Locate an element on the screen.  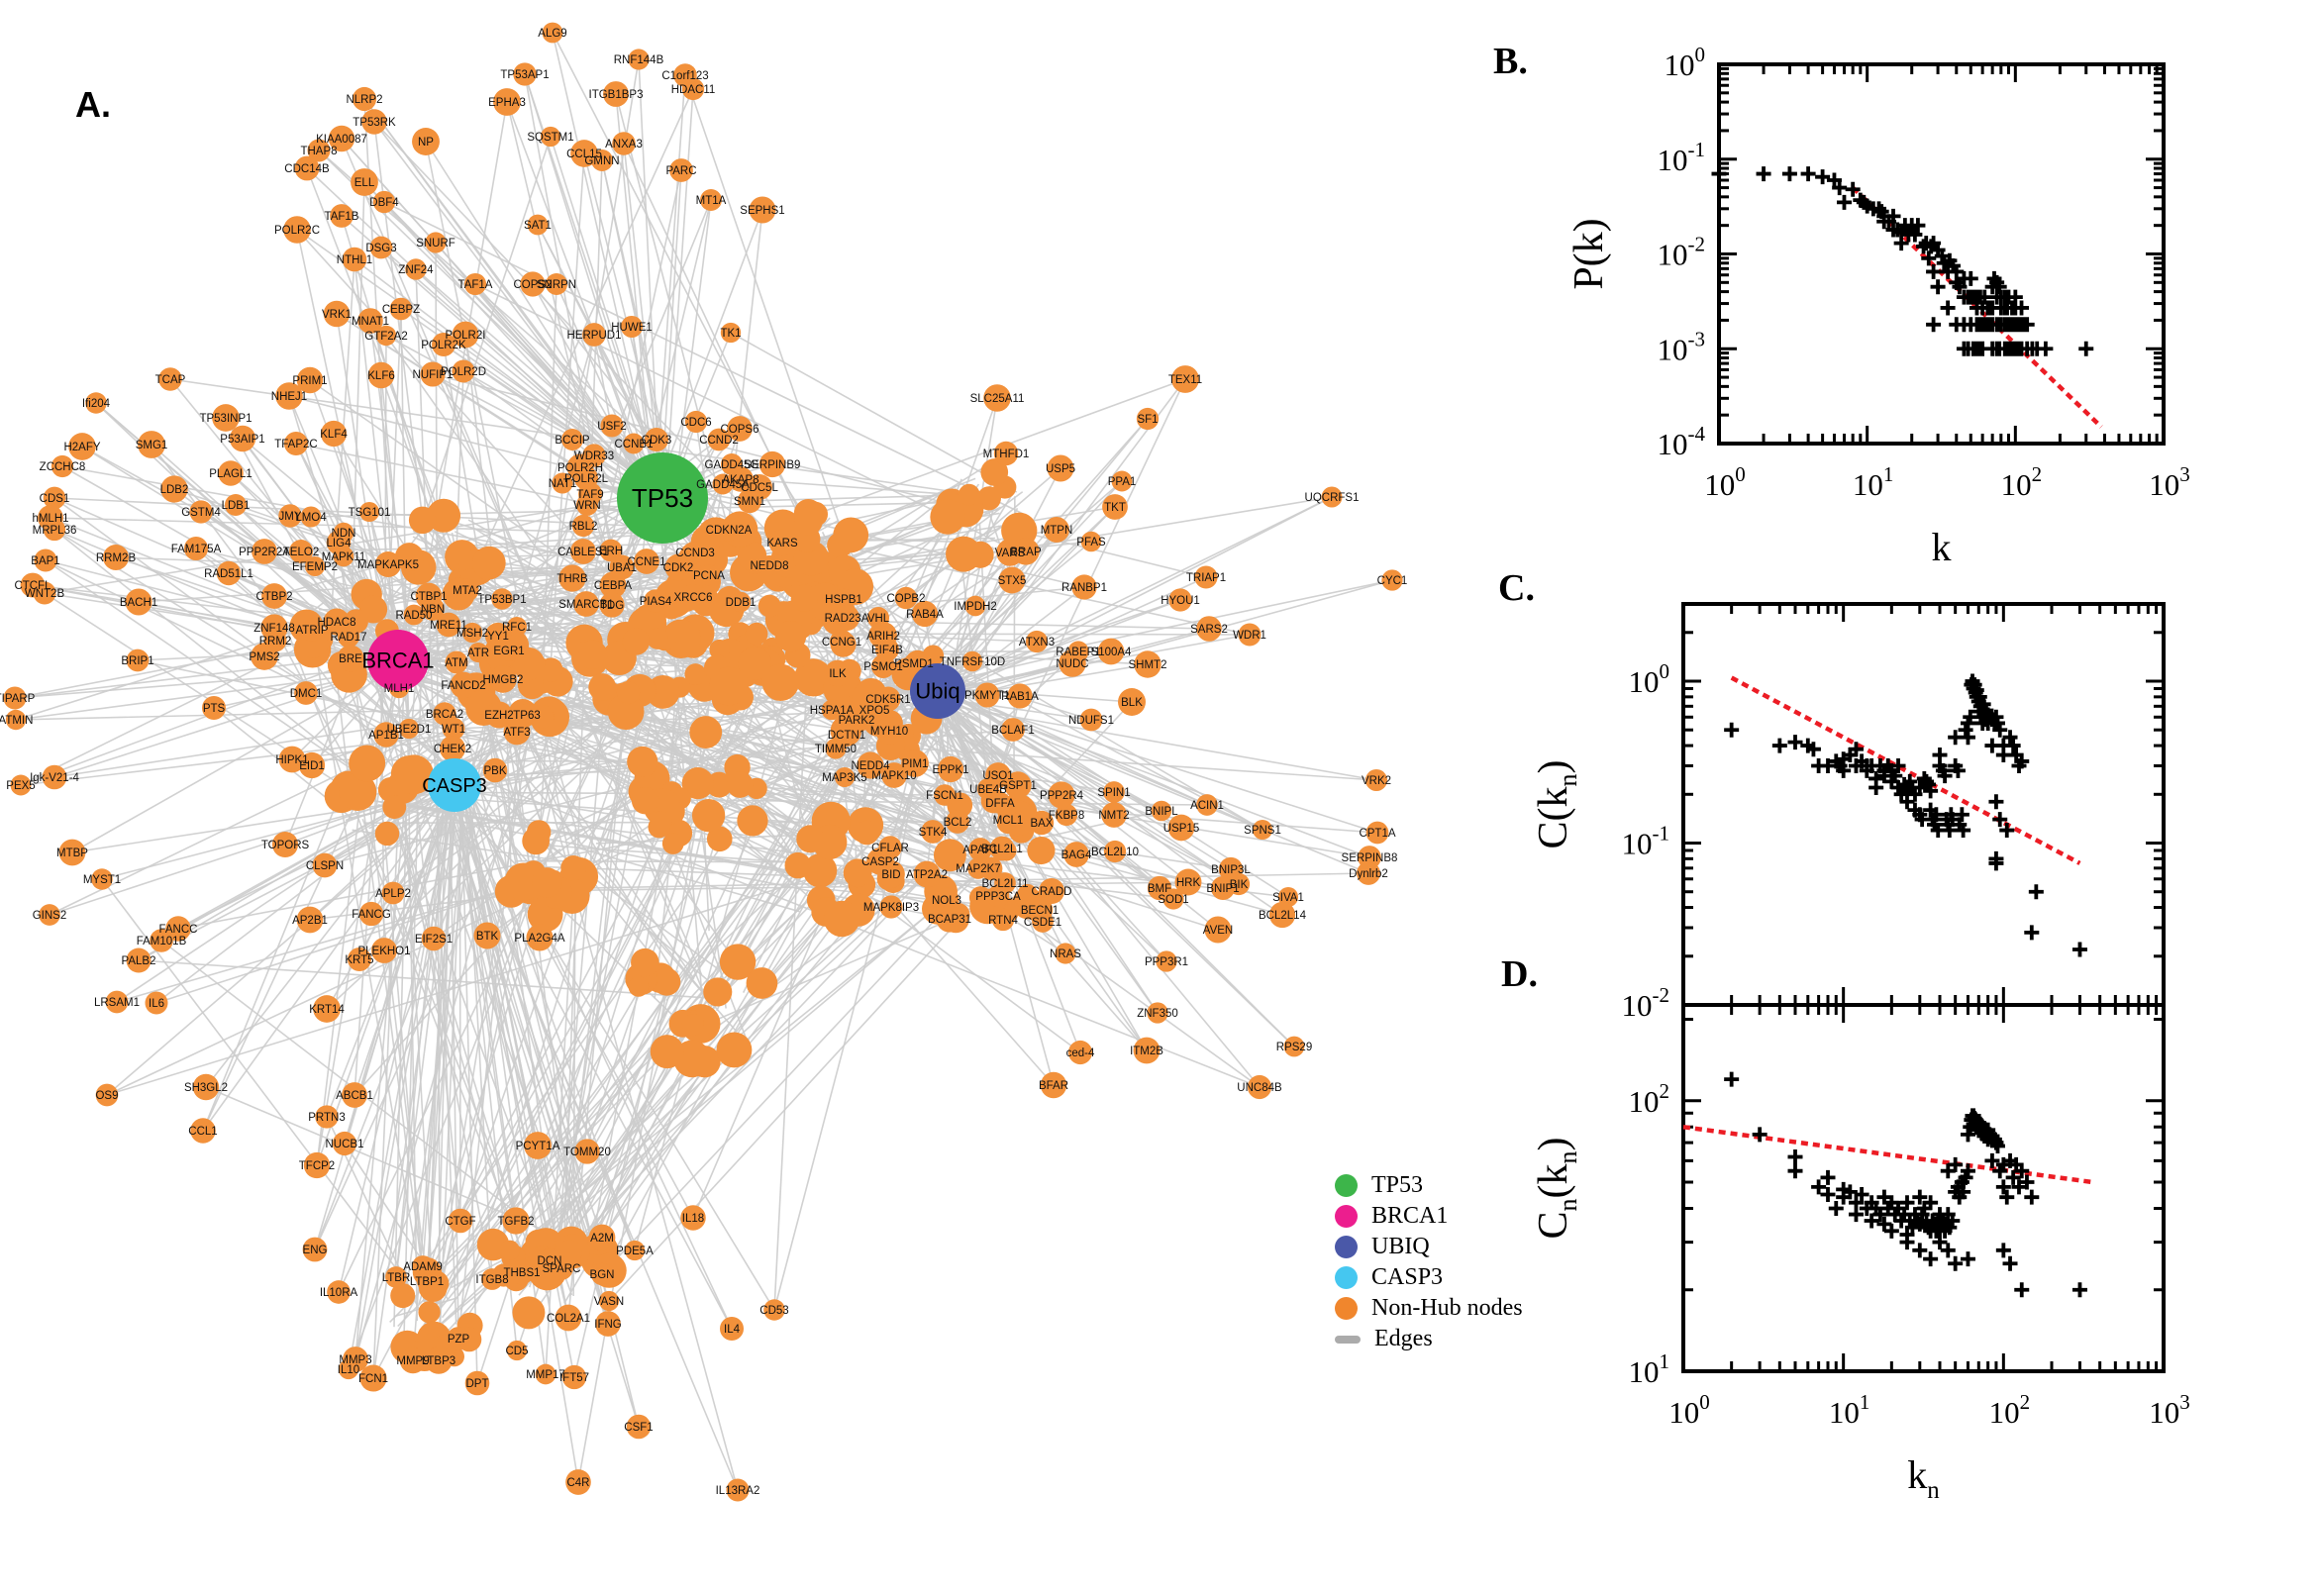
network-node-label: MSH2 is located at coordinates (472, 634).